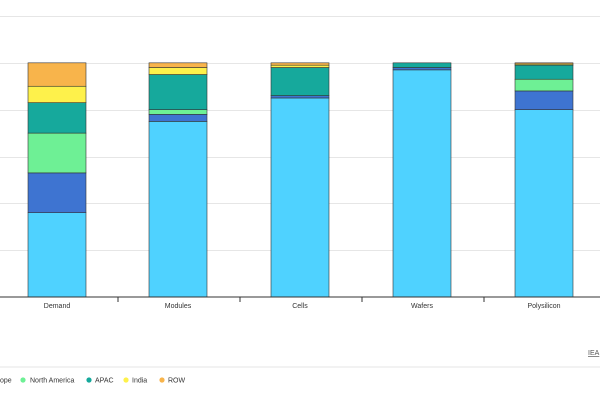  What do you see at coordinates (422, 69) in the screenshot?
I see `bar-wafers-europe` at bounding box center [422, 69].